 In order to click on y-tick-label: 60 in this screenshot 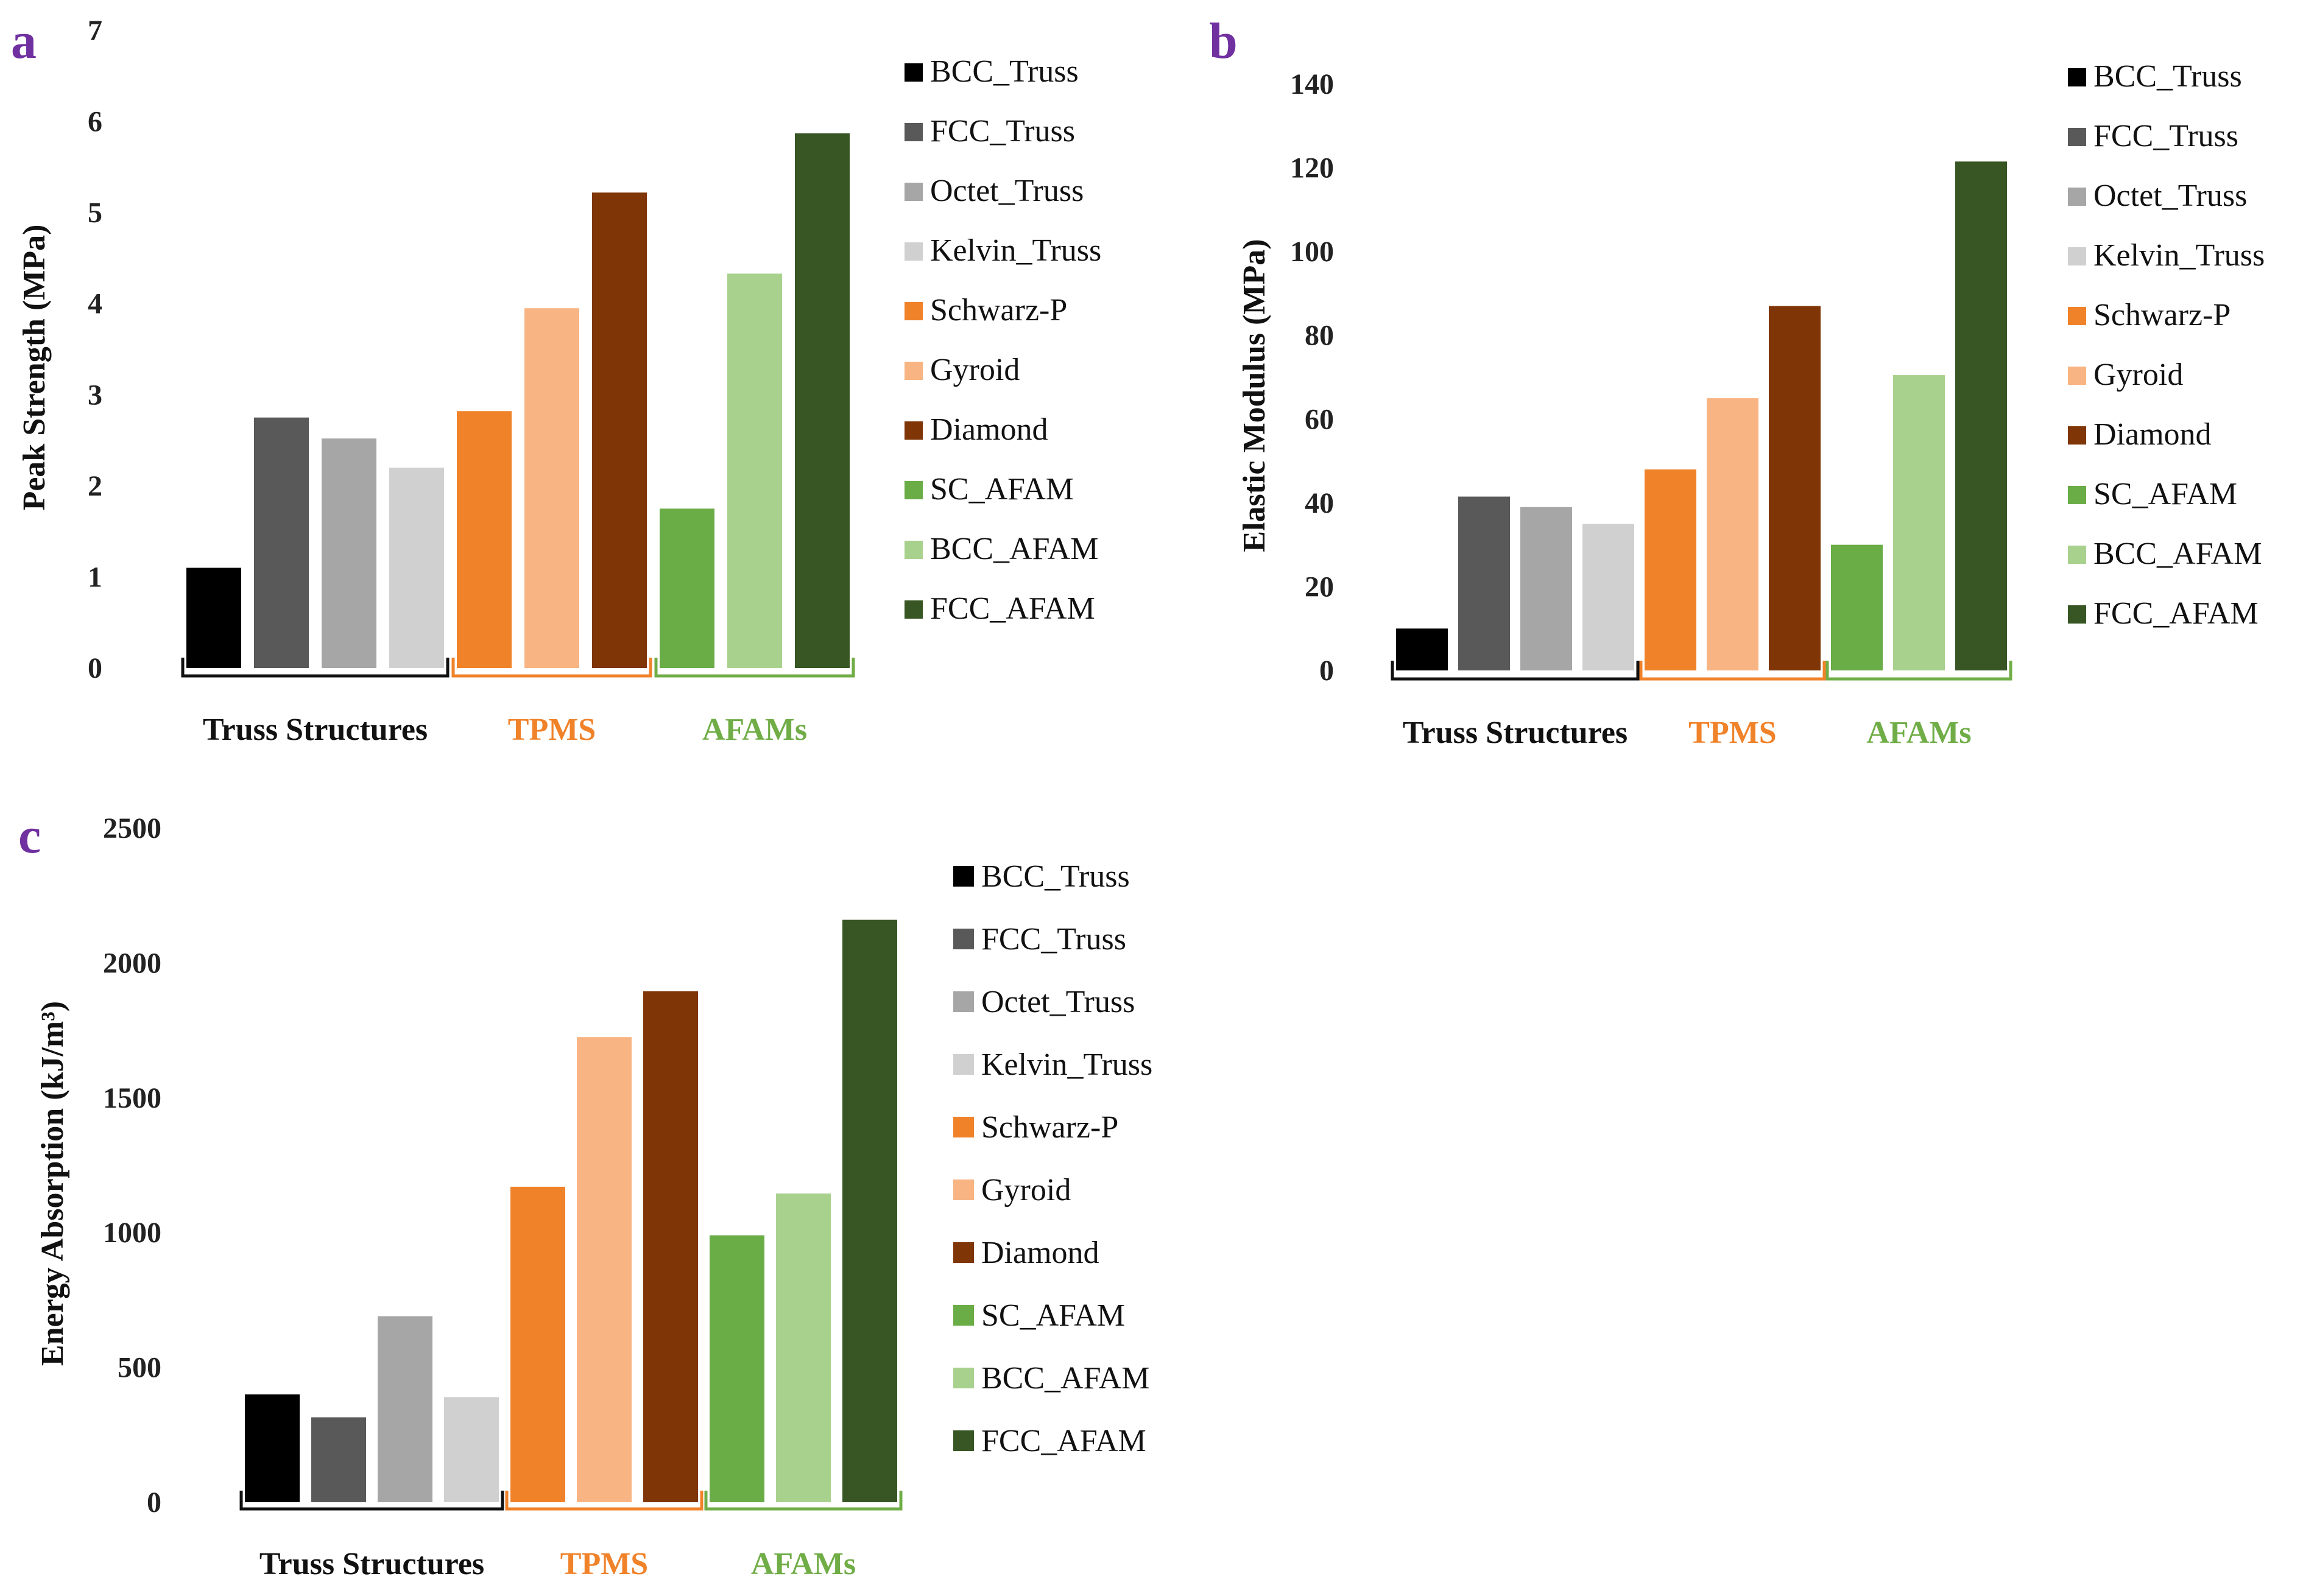, I will do `click(1320, 419)`.